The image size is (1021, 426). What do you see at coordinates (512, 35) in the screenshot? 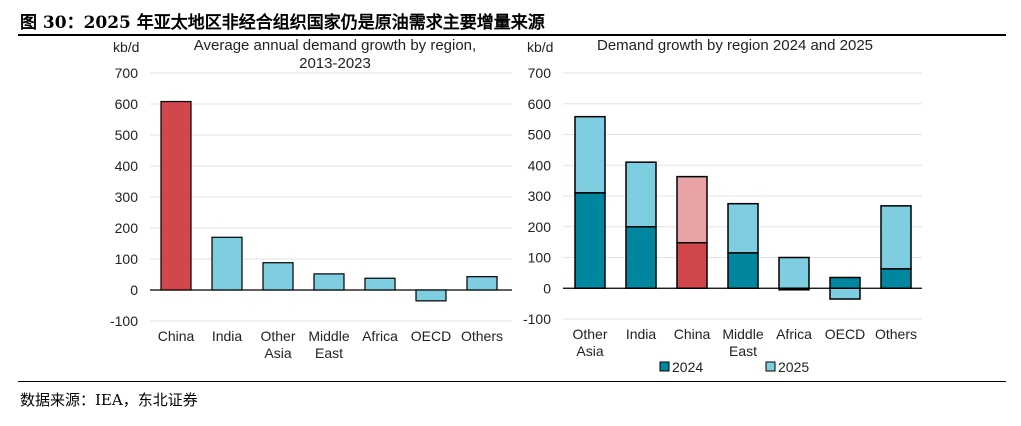
I see `title-divider` at bounding box center [512, 35].